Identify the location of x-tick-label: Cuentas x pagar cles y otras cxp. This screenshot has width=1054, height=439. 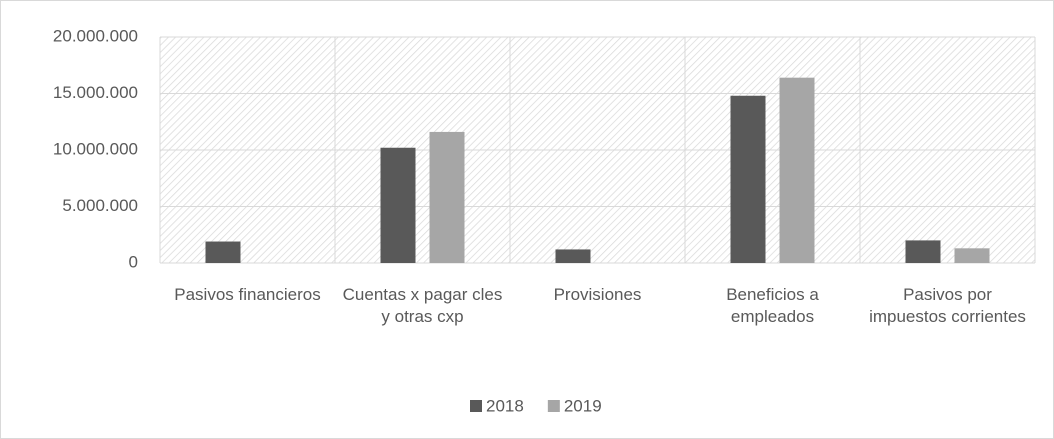
(422, 305).